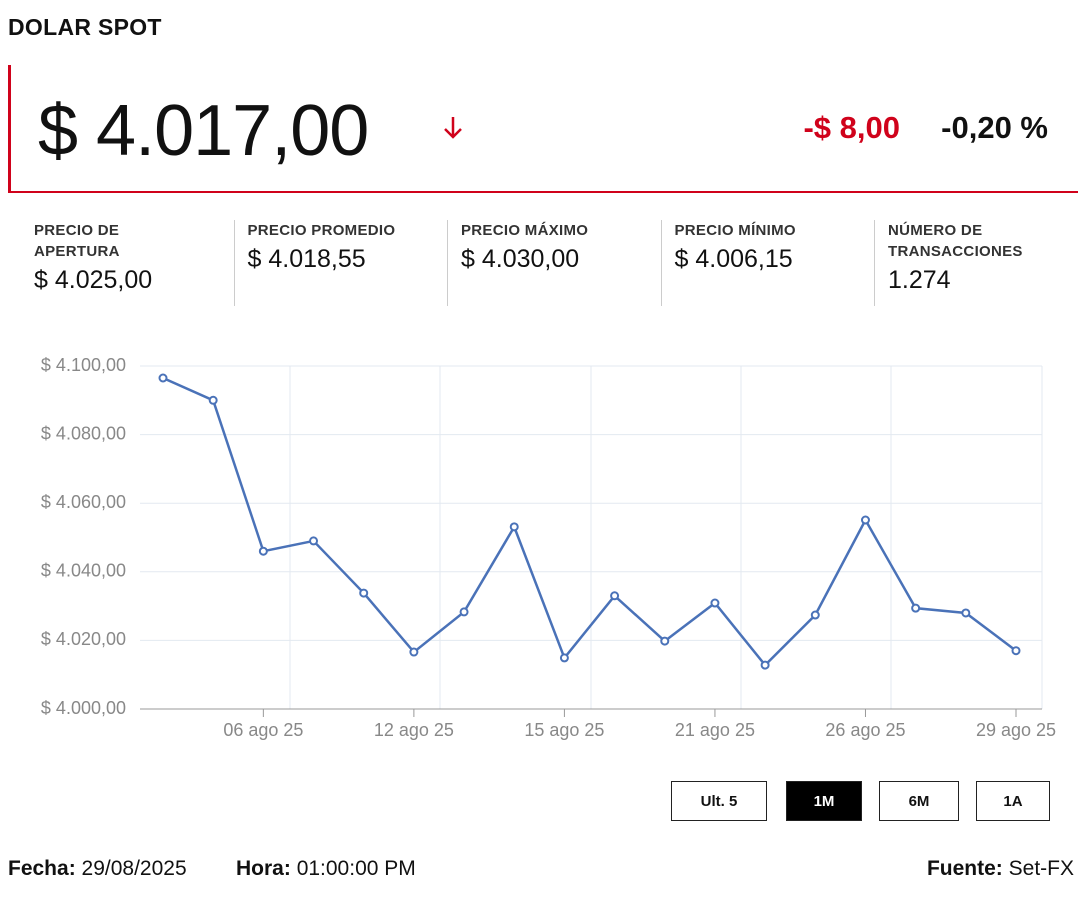 The image size is (1080, 900). Describe the element at coordinates (356, 868) in the screenshot. I see `time: 01:00:00 PM` at that location.